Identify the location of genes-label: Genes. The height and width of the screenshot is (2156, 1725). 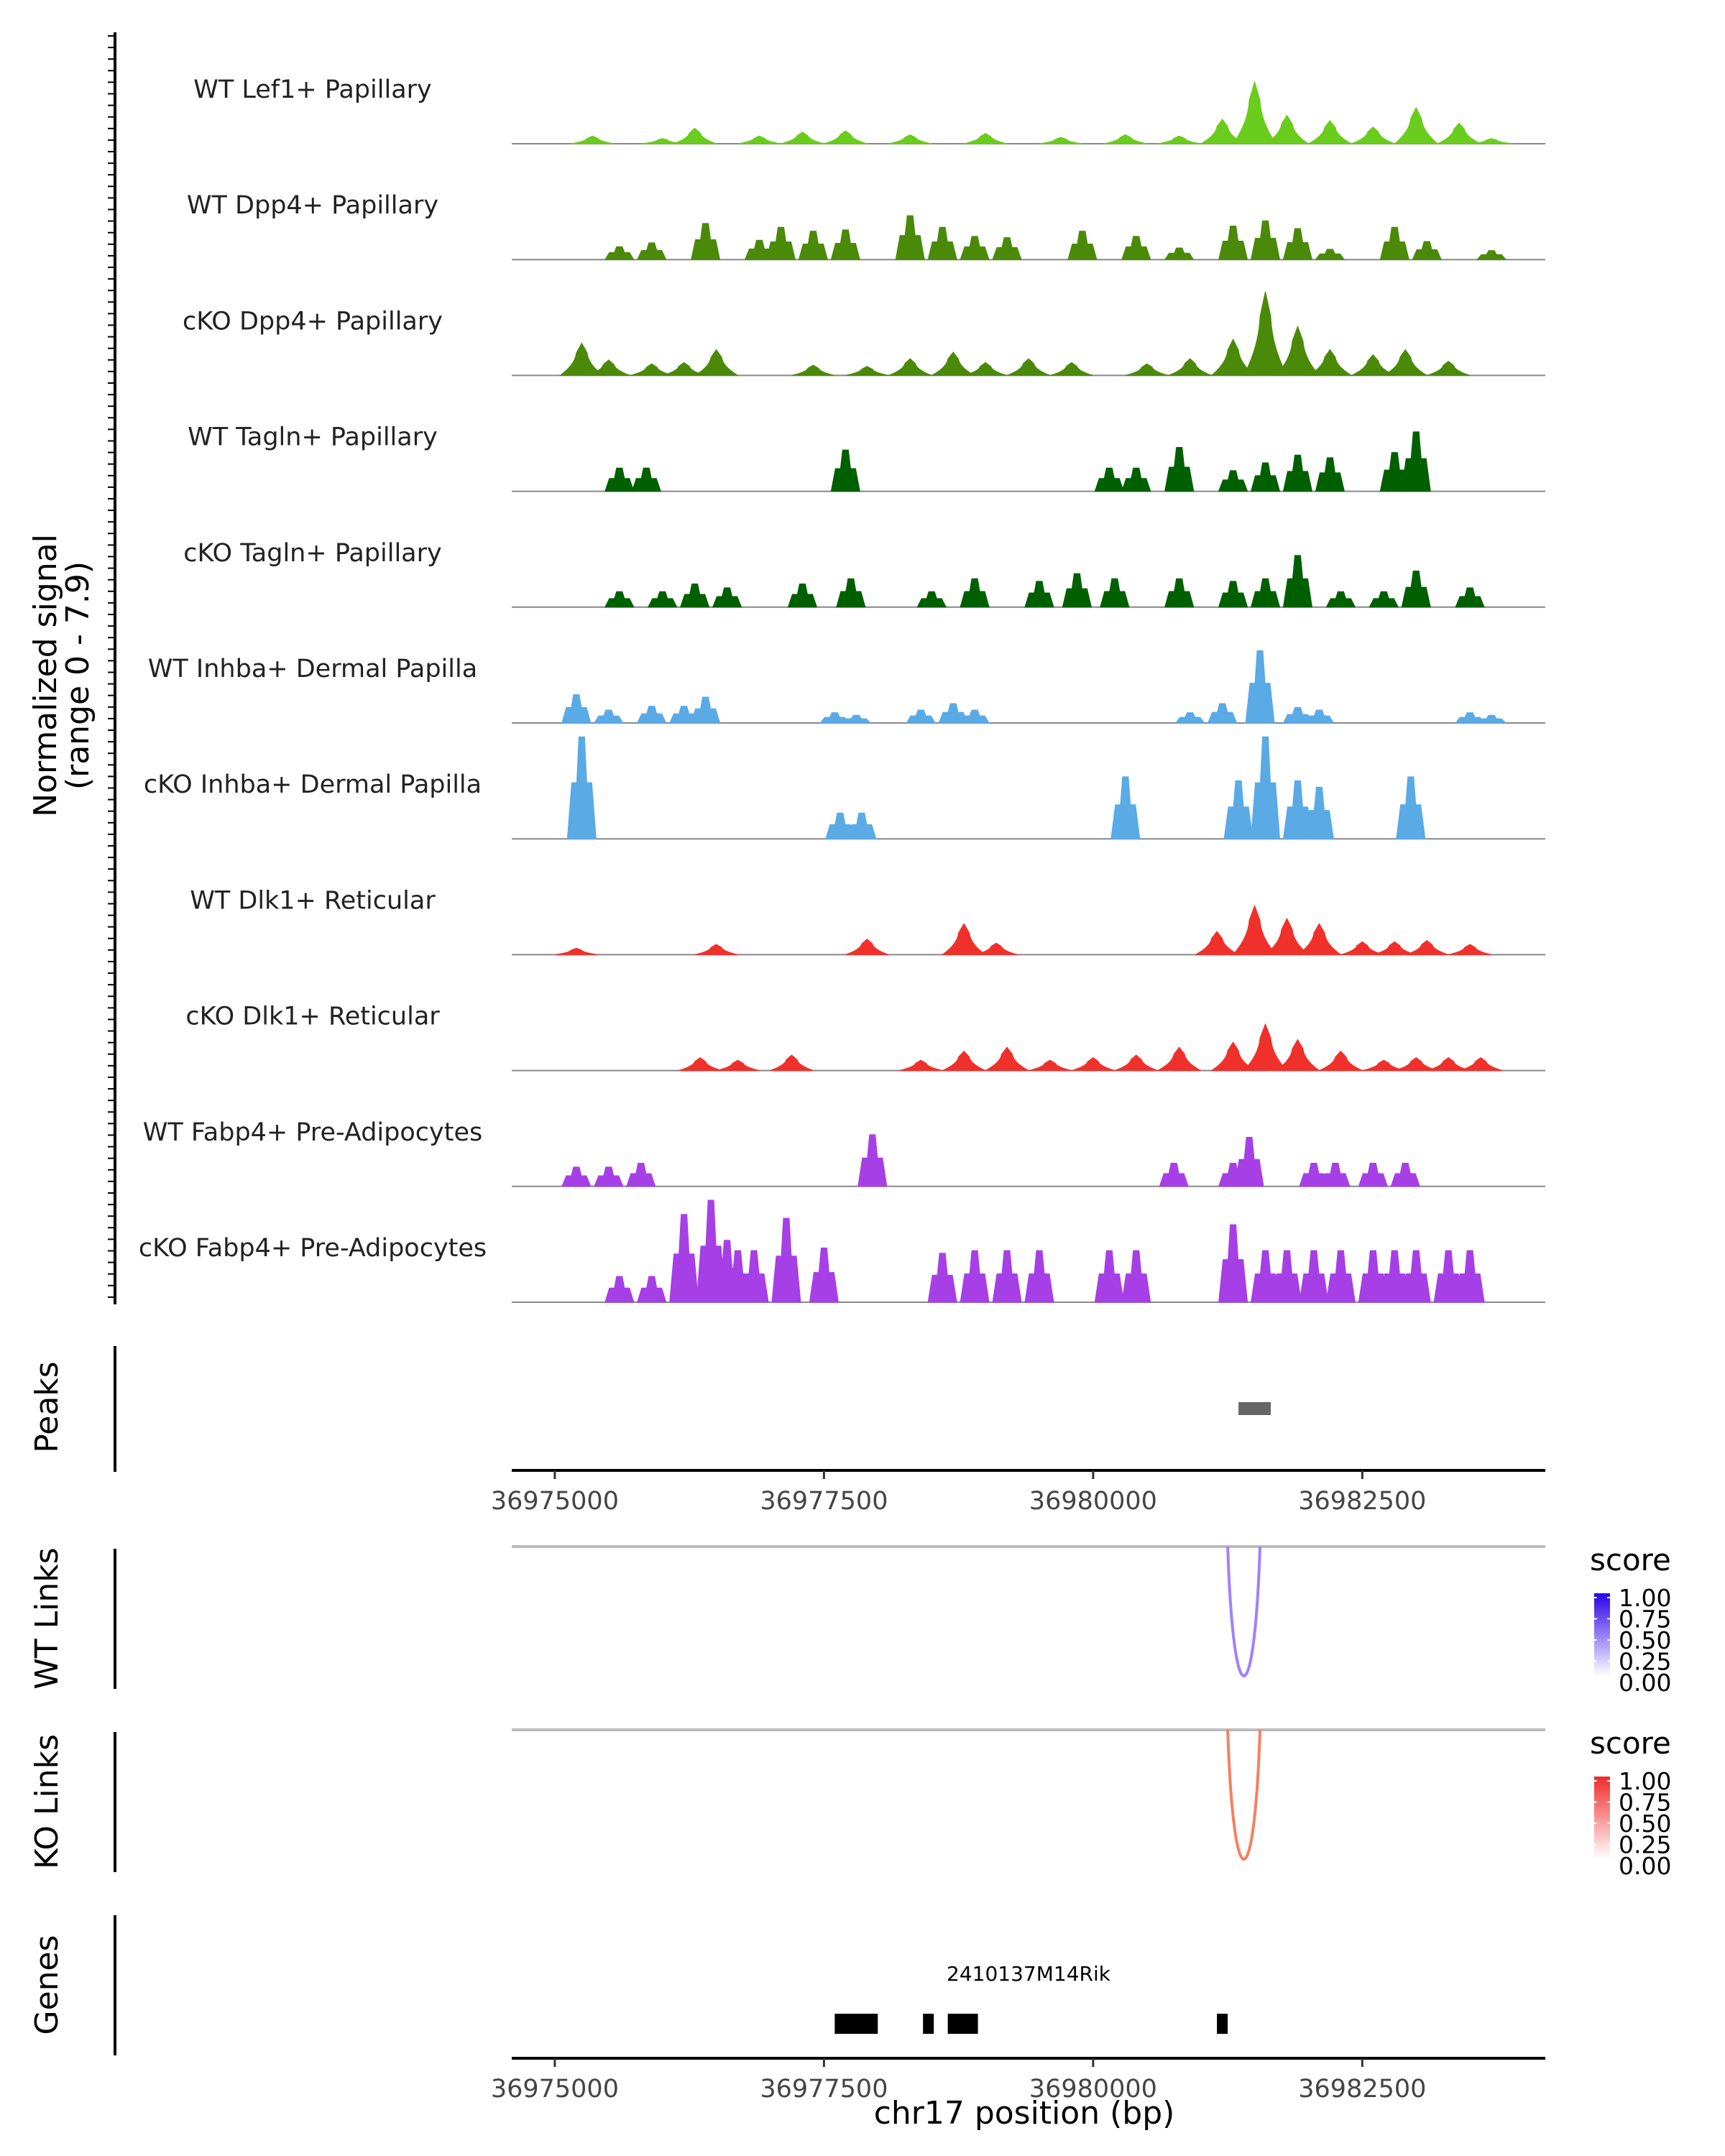
(47, 1985).